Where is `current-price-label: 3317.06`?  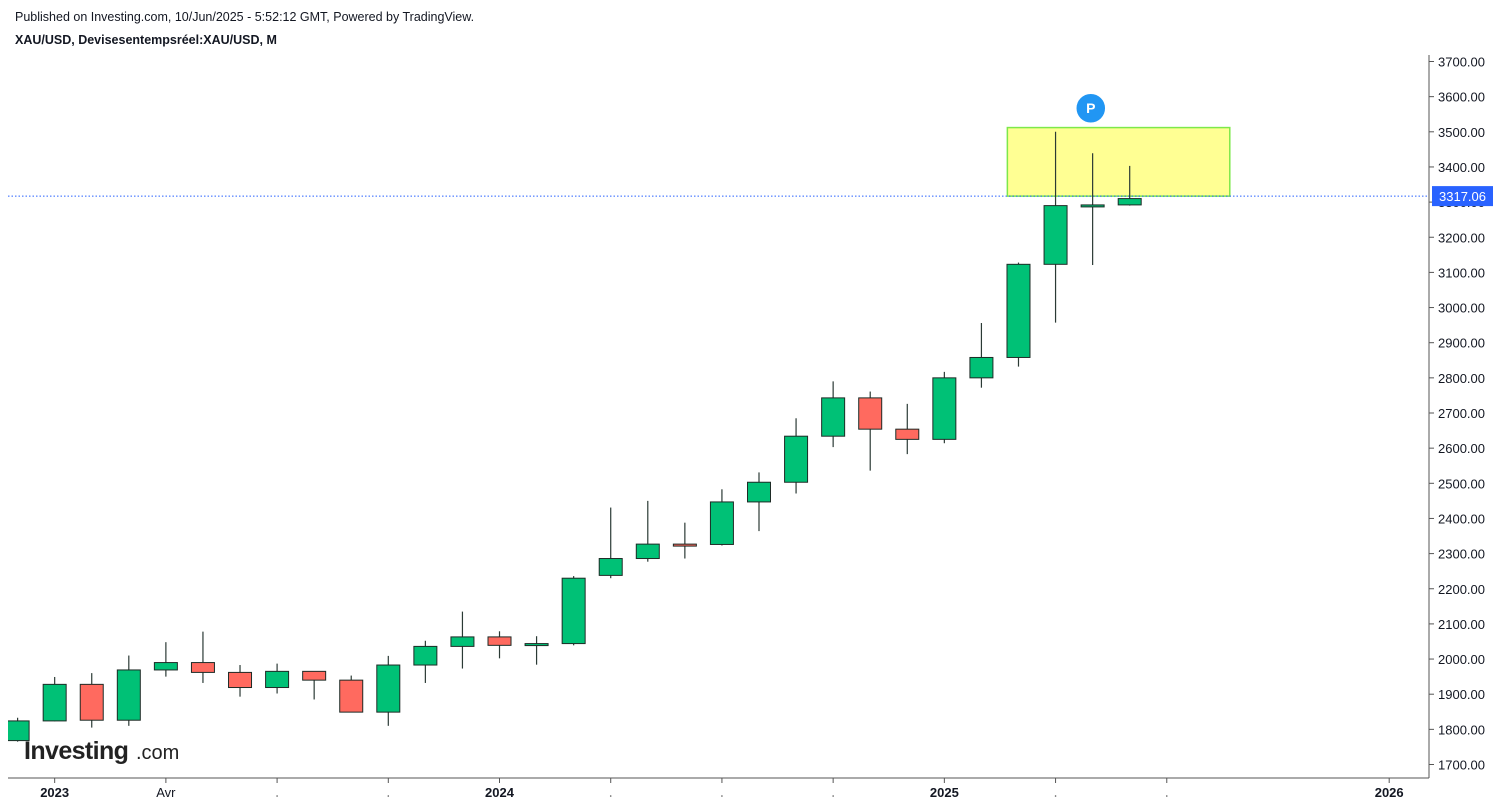
current-price-label: 3317.06 is located at coordinates (1462, 196).